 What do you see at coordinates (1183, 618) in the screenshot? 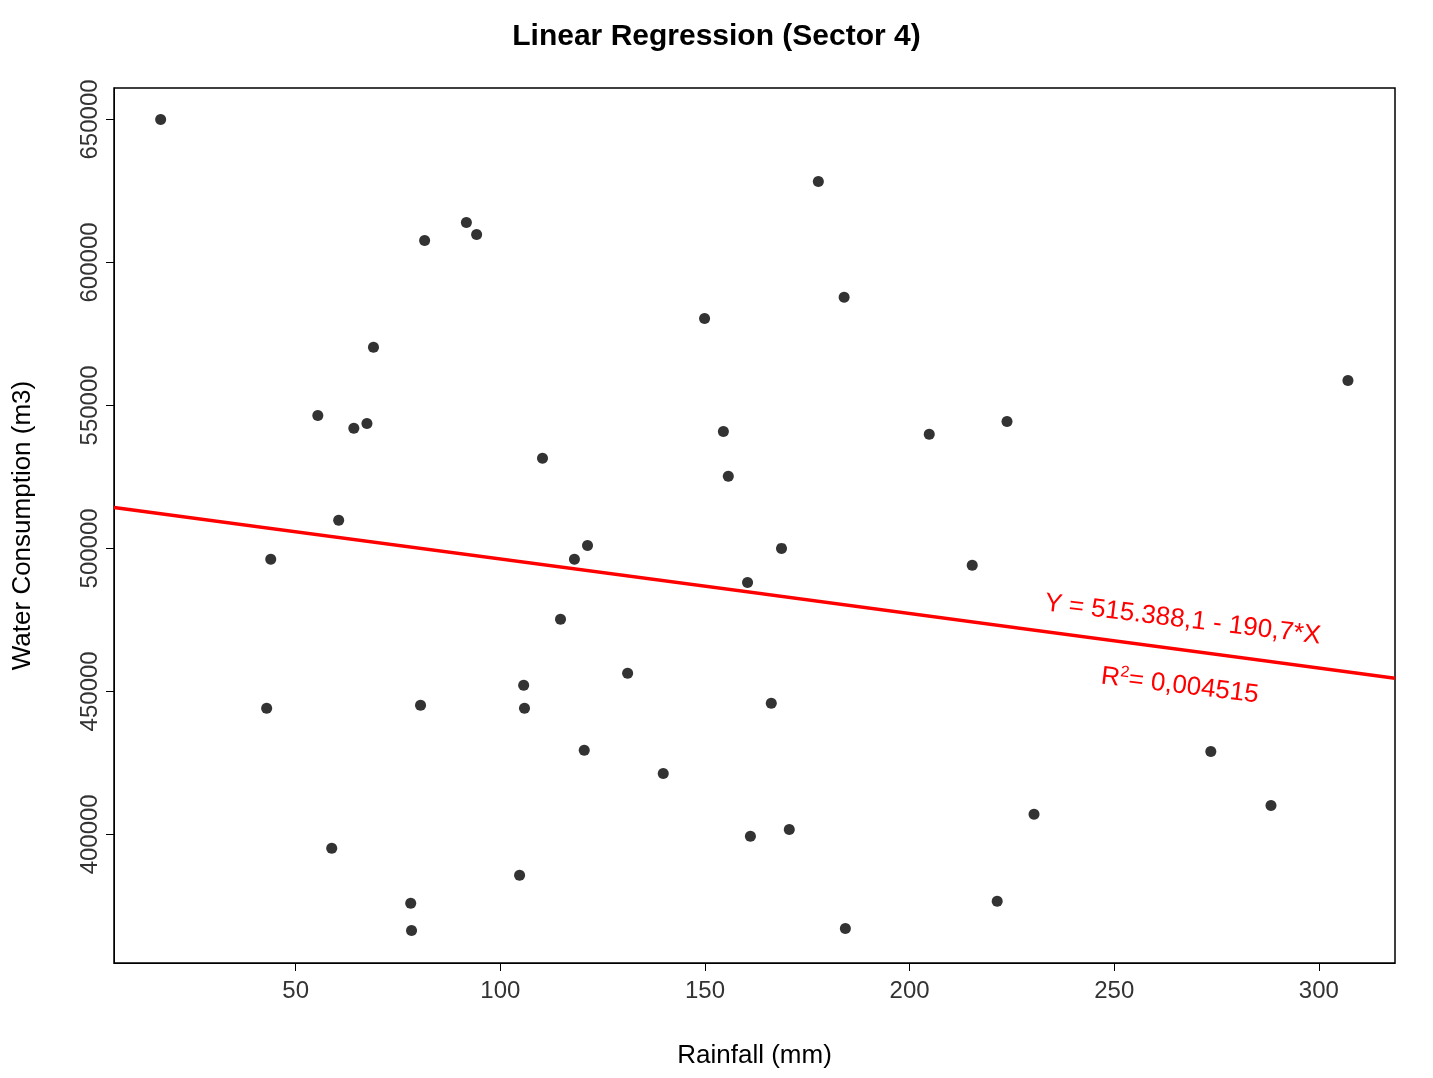
I see `annotation: Y = 515.388,1 - 190,7*X` at bounding box center [1183, 618].